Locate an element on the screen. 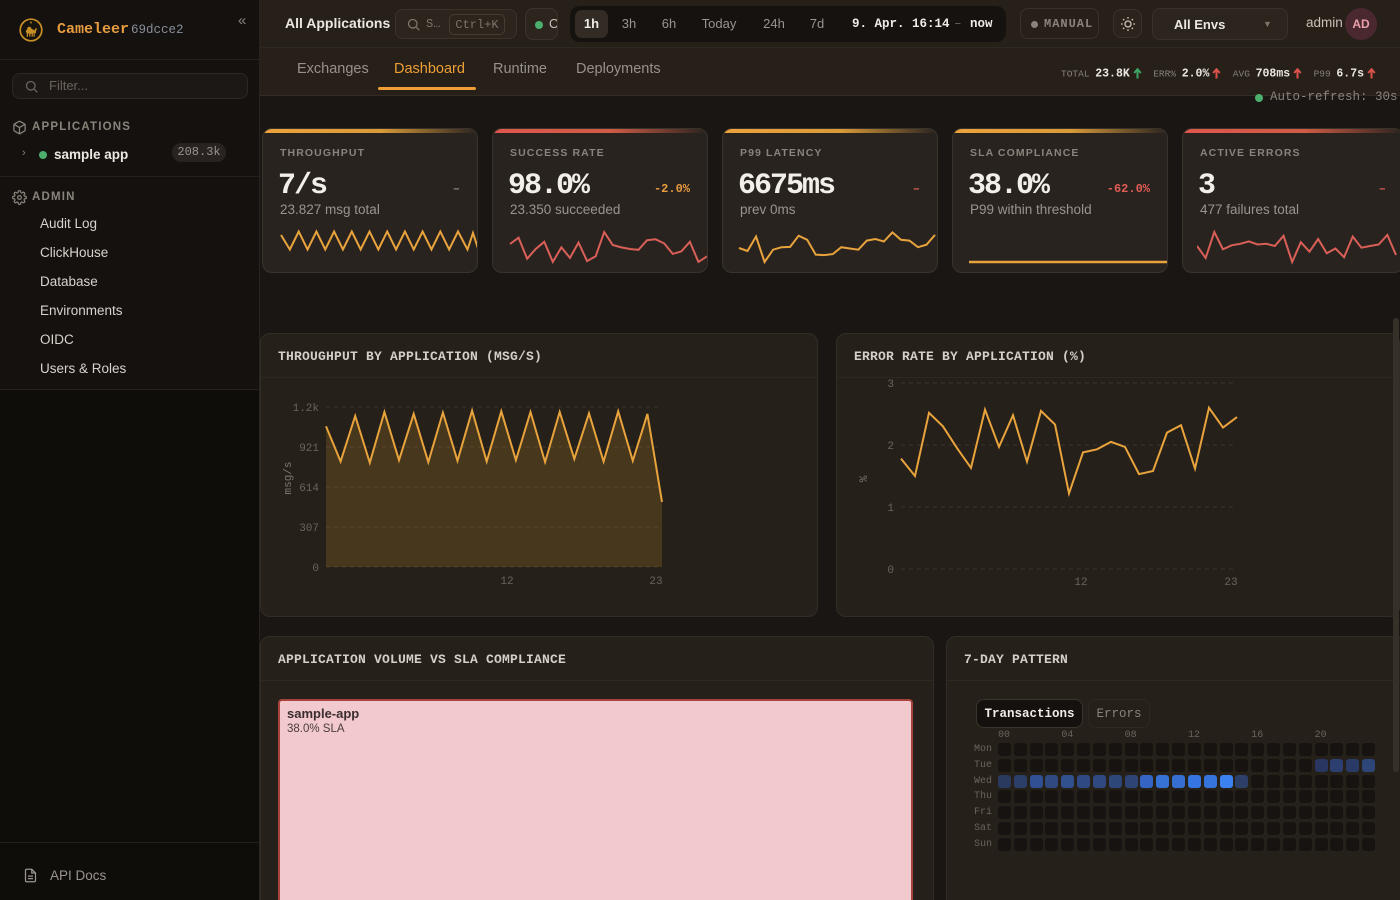  svg-text: msg/s is located at coordinates (289, 477).